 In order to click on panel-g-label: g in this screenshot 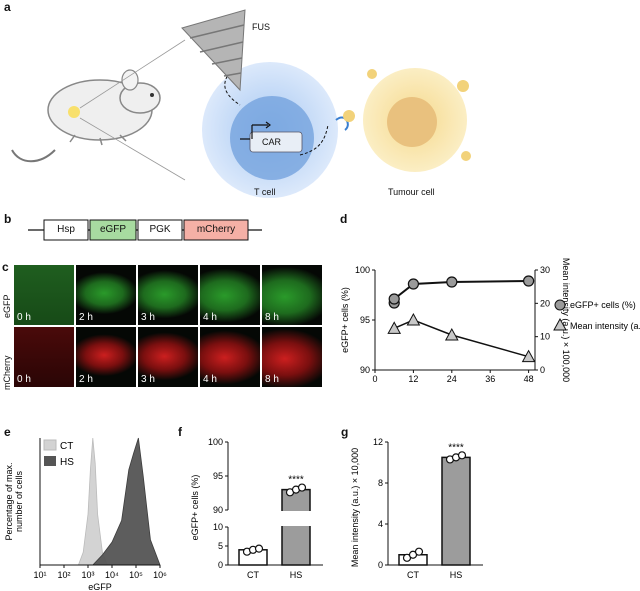, I will do `click(345, 432)`.